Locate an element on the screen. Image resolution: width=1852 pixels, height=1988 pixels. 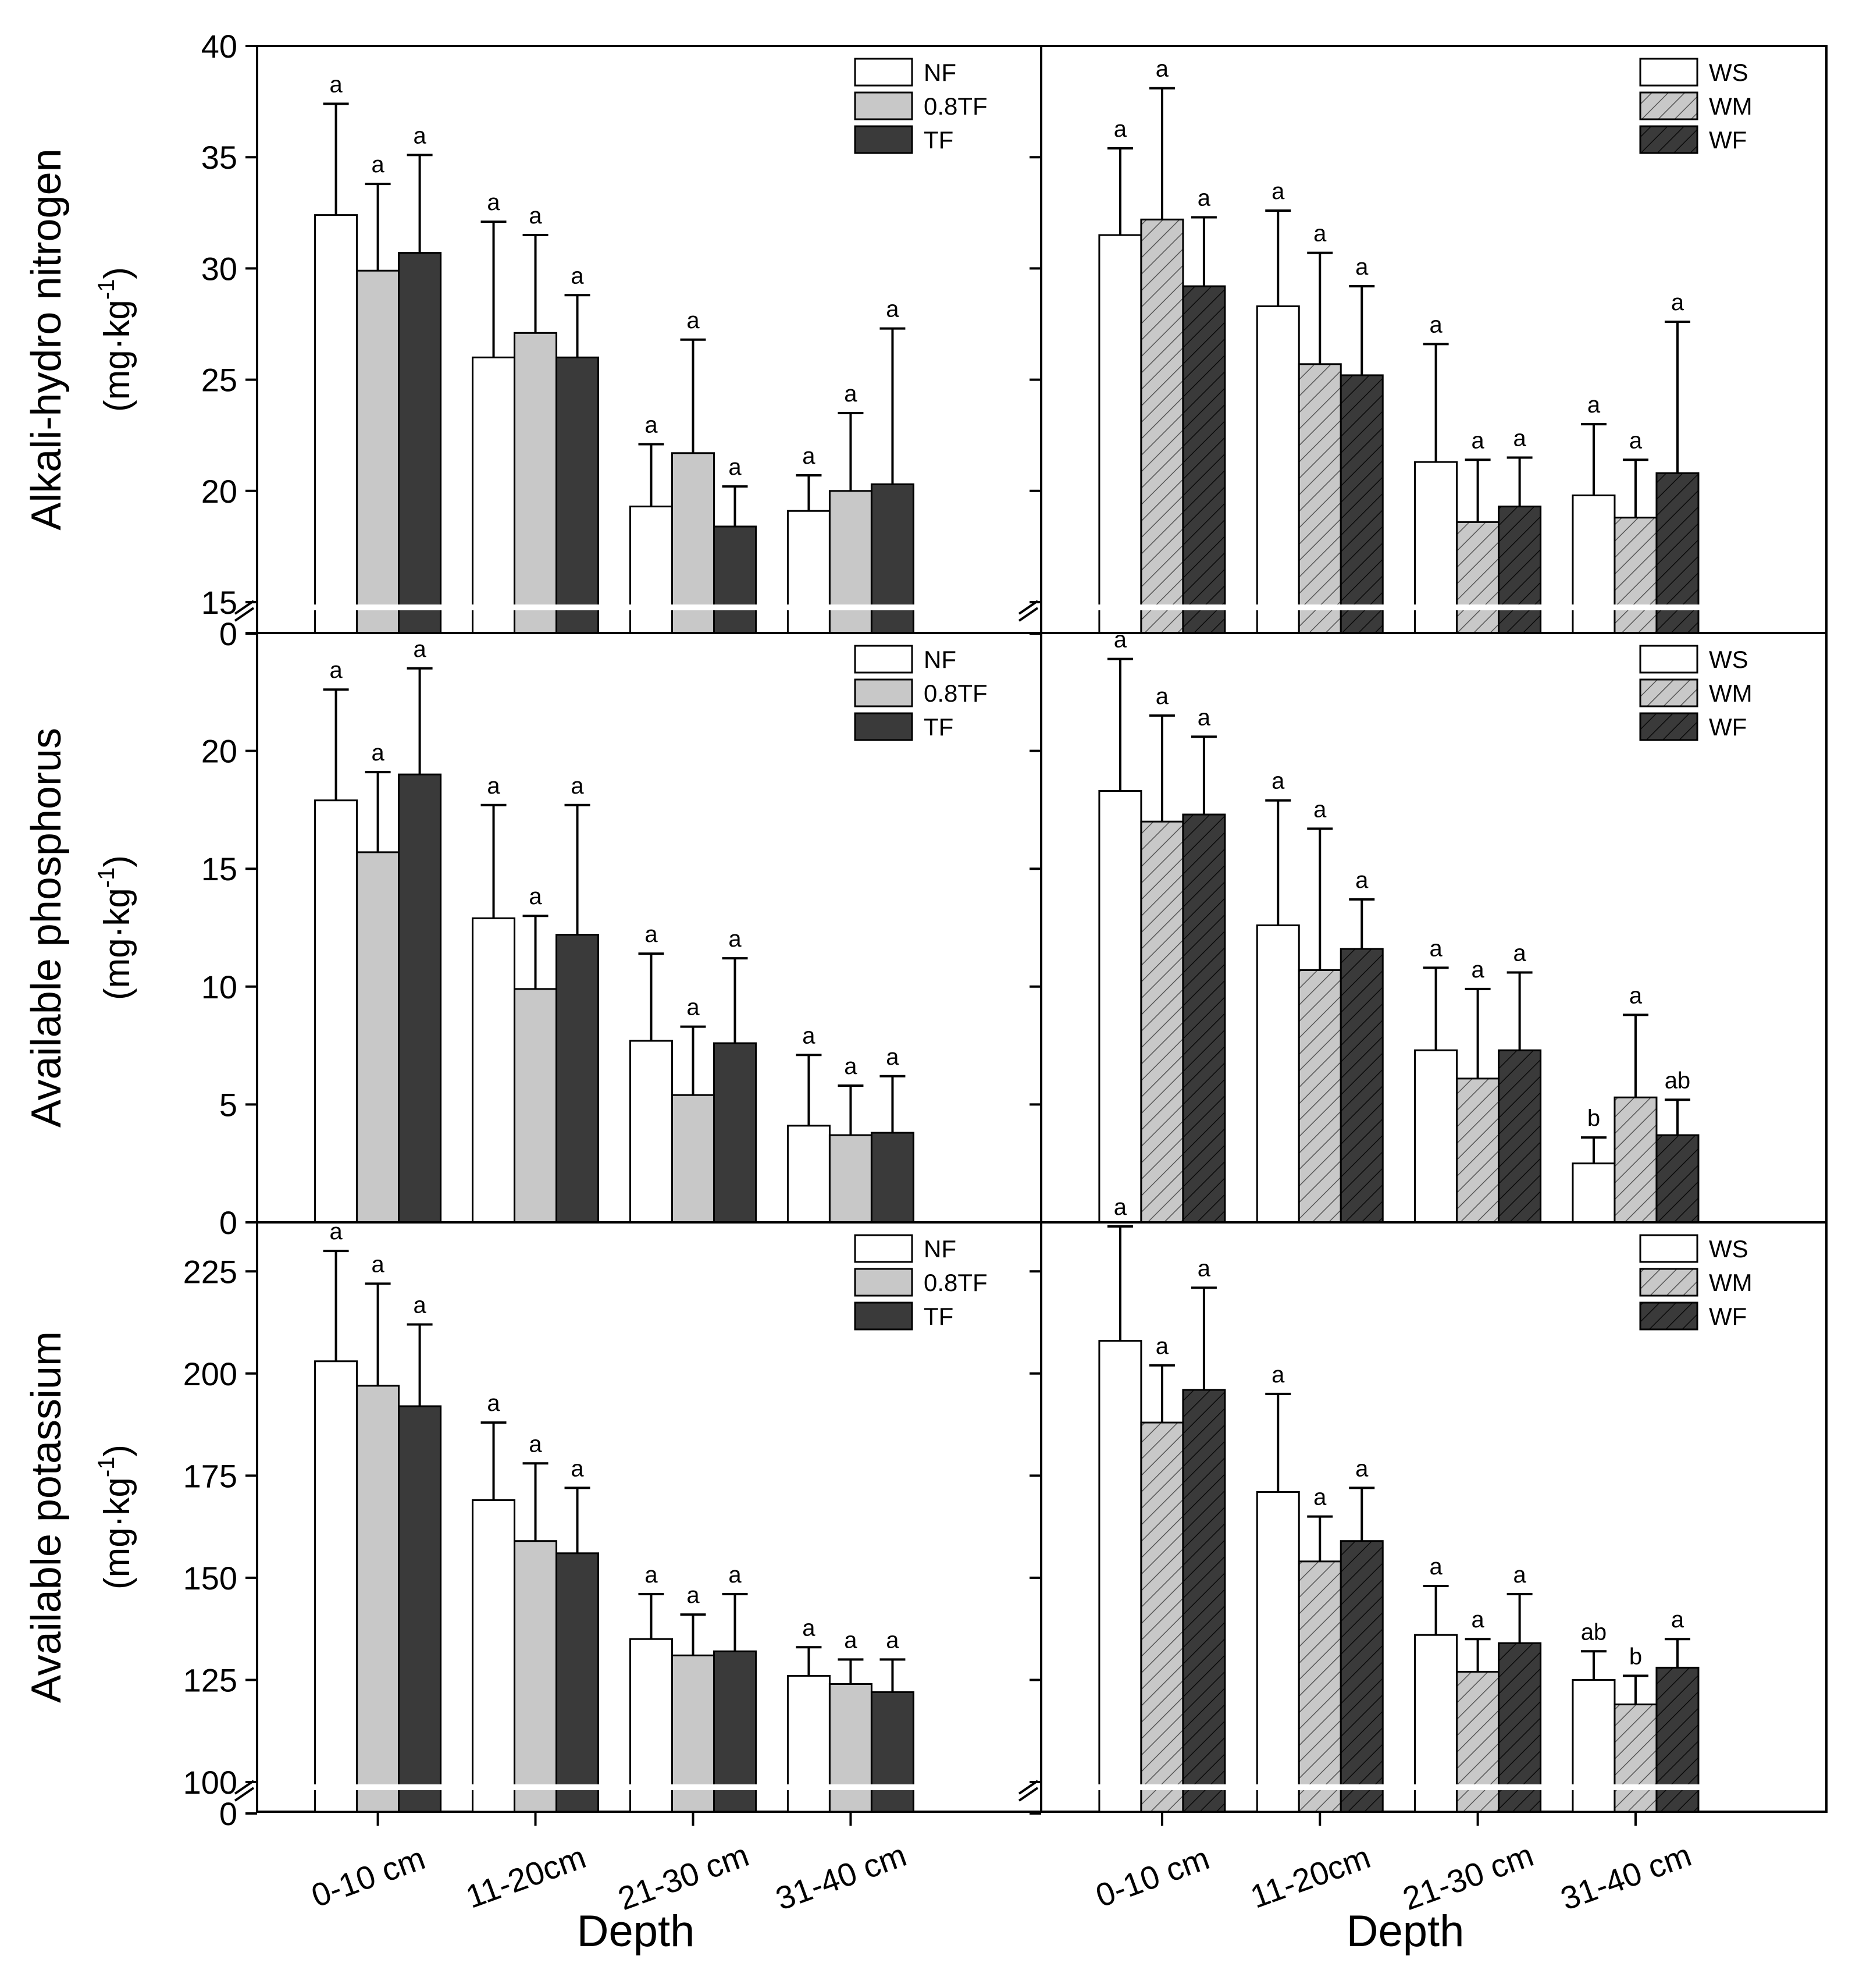
legend-label: WS is located at coordinates (1728, 659).